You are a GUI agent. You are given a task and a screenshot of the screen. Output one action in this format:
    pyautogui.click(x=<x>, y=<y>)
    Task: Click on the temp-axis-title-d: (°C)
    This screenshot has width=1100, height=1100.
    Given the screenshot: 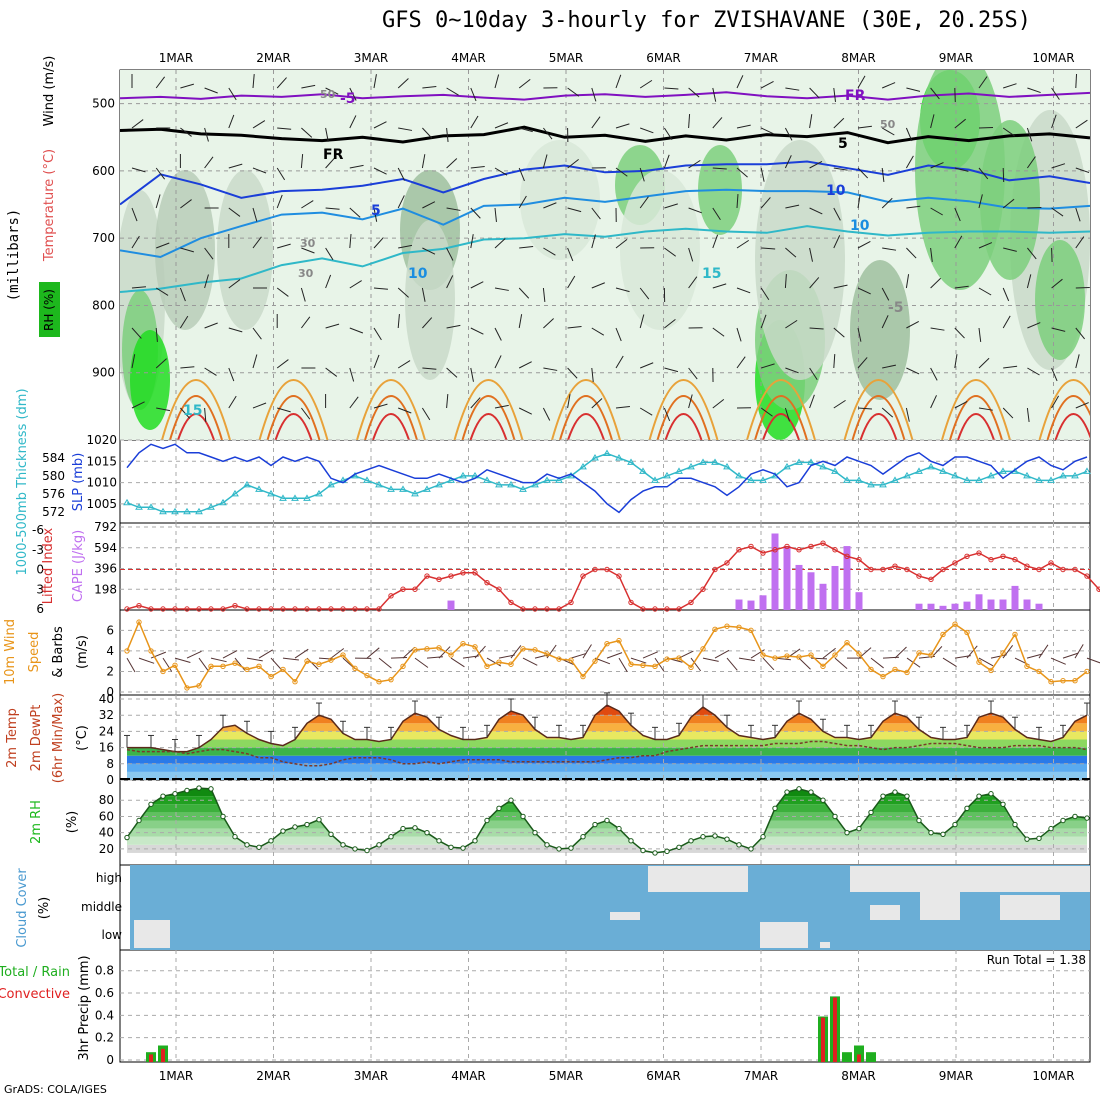 What is the action you would take?
    pyautogui.click(x=82, y=738)
    